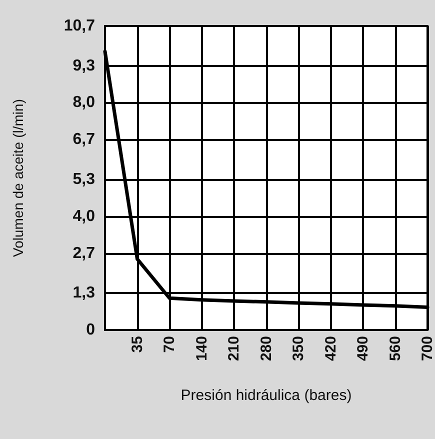 This screenshot has width=435, height=439. Describe the element at coordinates (18, 178) in the screenshot. I see `y-axis-title: Volumen de aceite (l/min)` at that location.